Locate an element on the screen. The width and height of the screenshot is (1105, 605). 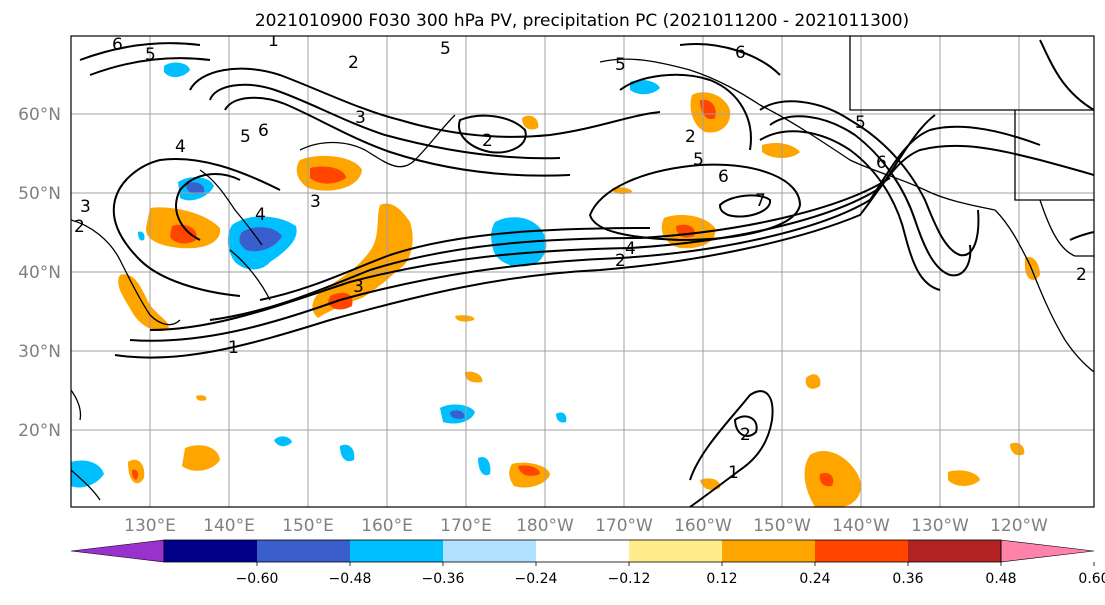
colorbar-tick-label: −0.60 is located at coordinates (257, 579).